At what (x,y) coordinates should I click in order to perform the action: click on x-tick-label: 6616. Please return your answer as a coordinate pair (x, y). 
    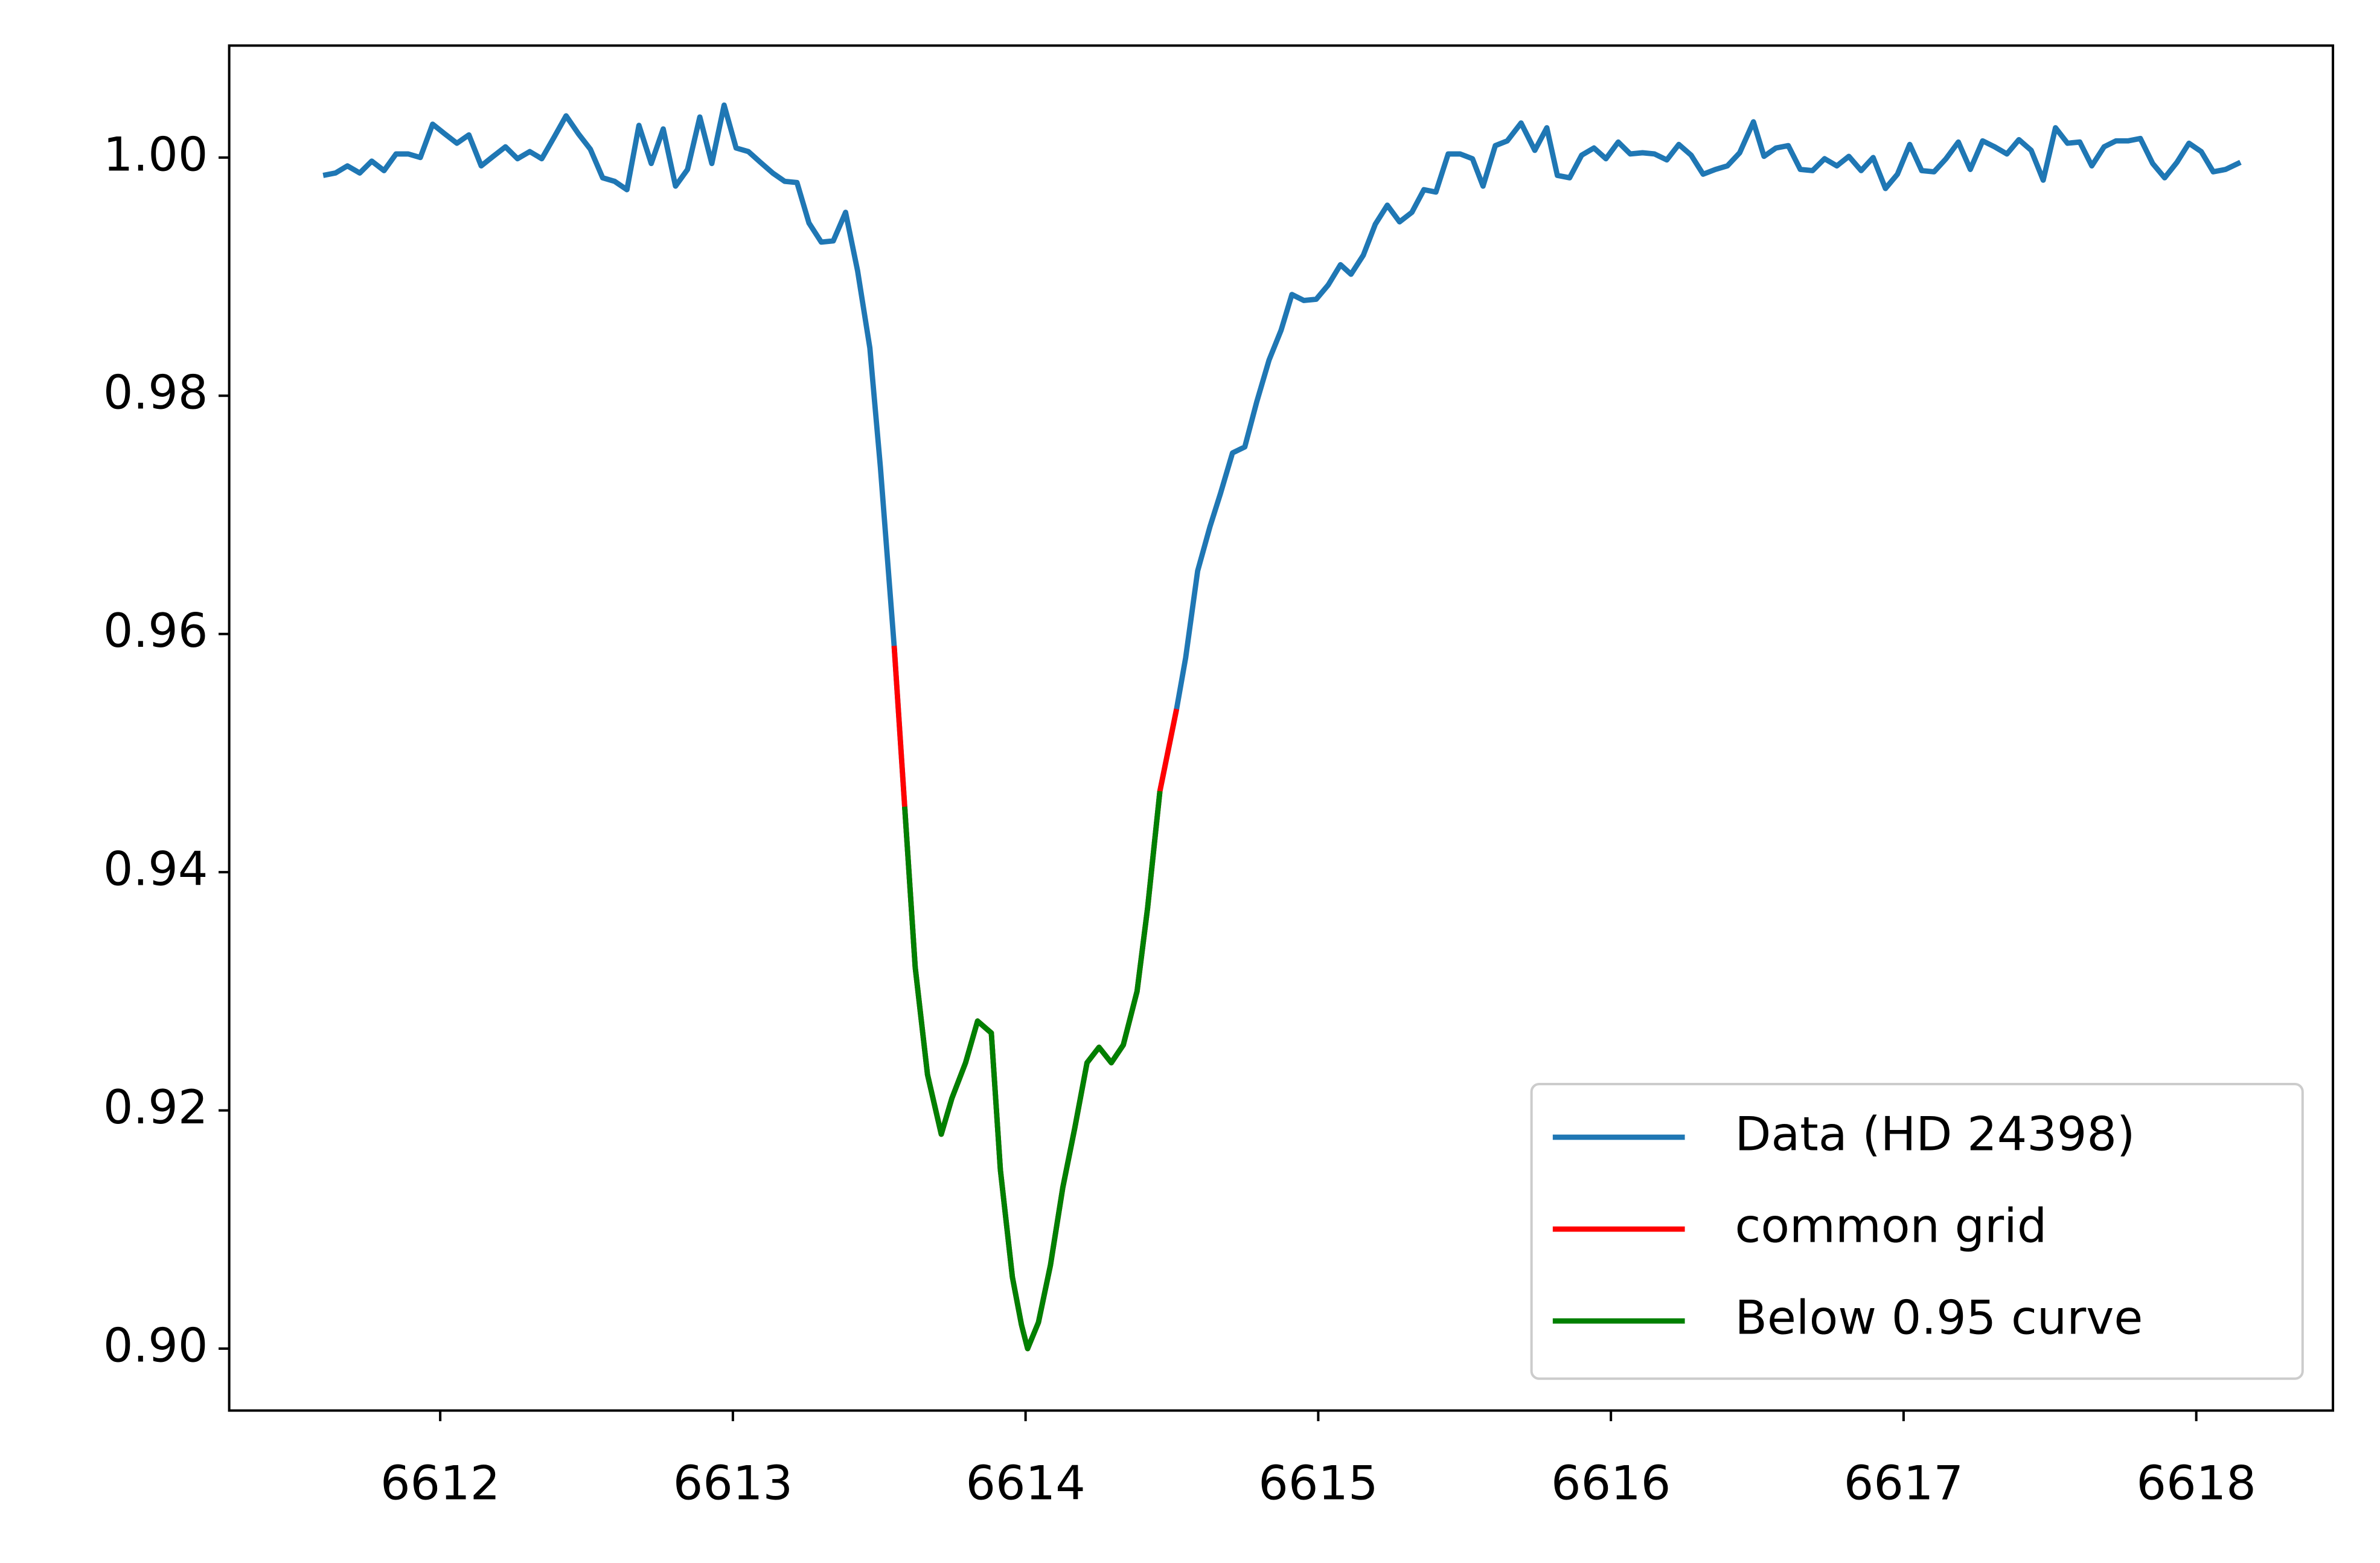
    Looking at the image, I should click on (1611, 1484).